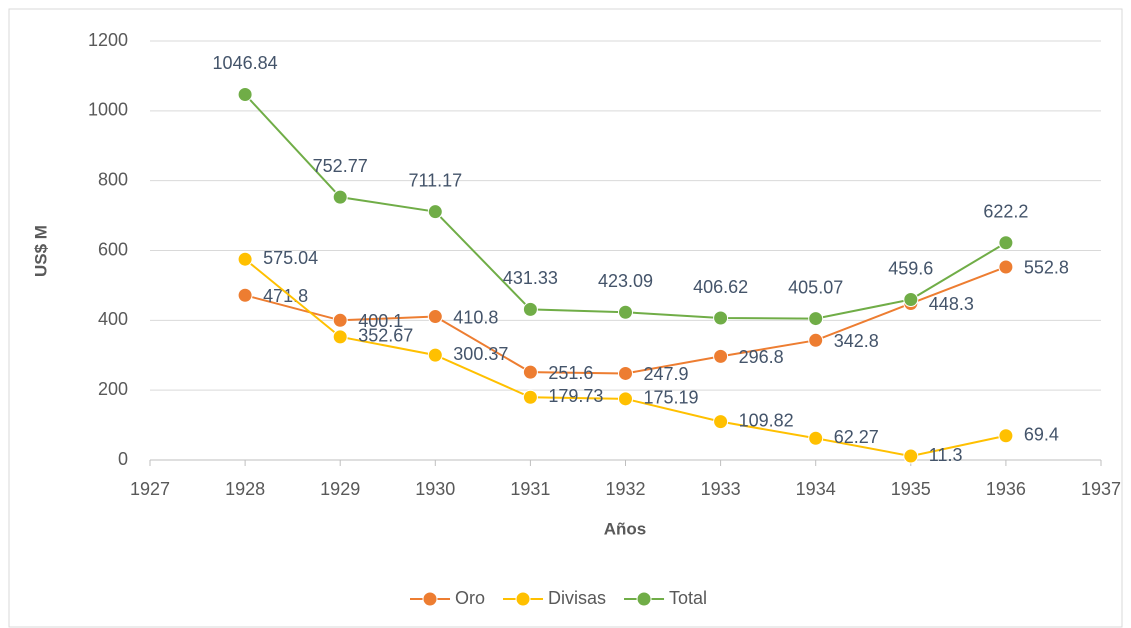 The height and width of the screenshot is (628, 1131). I want to click on data-label: 459.6, so click(910, 268).